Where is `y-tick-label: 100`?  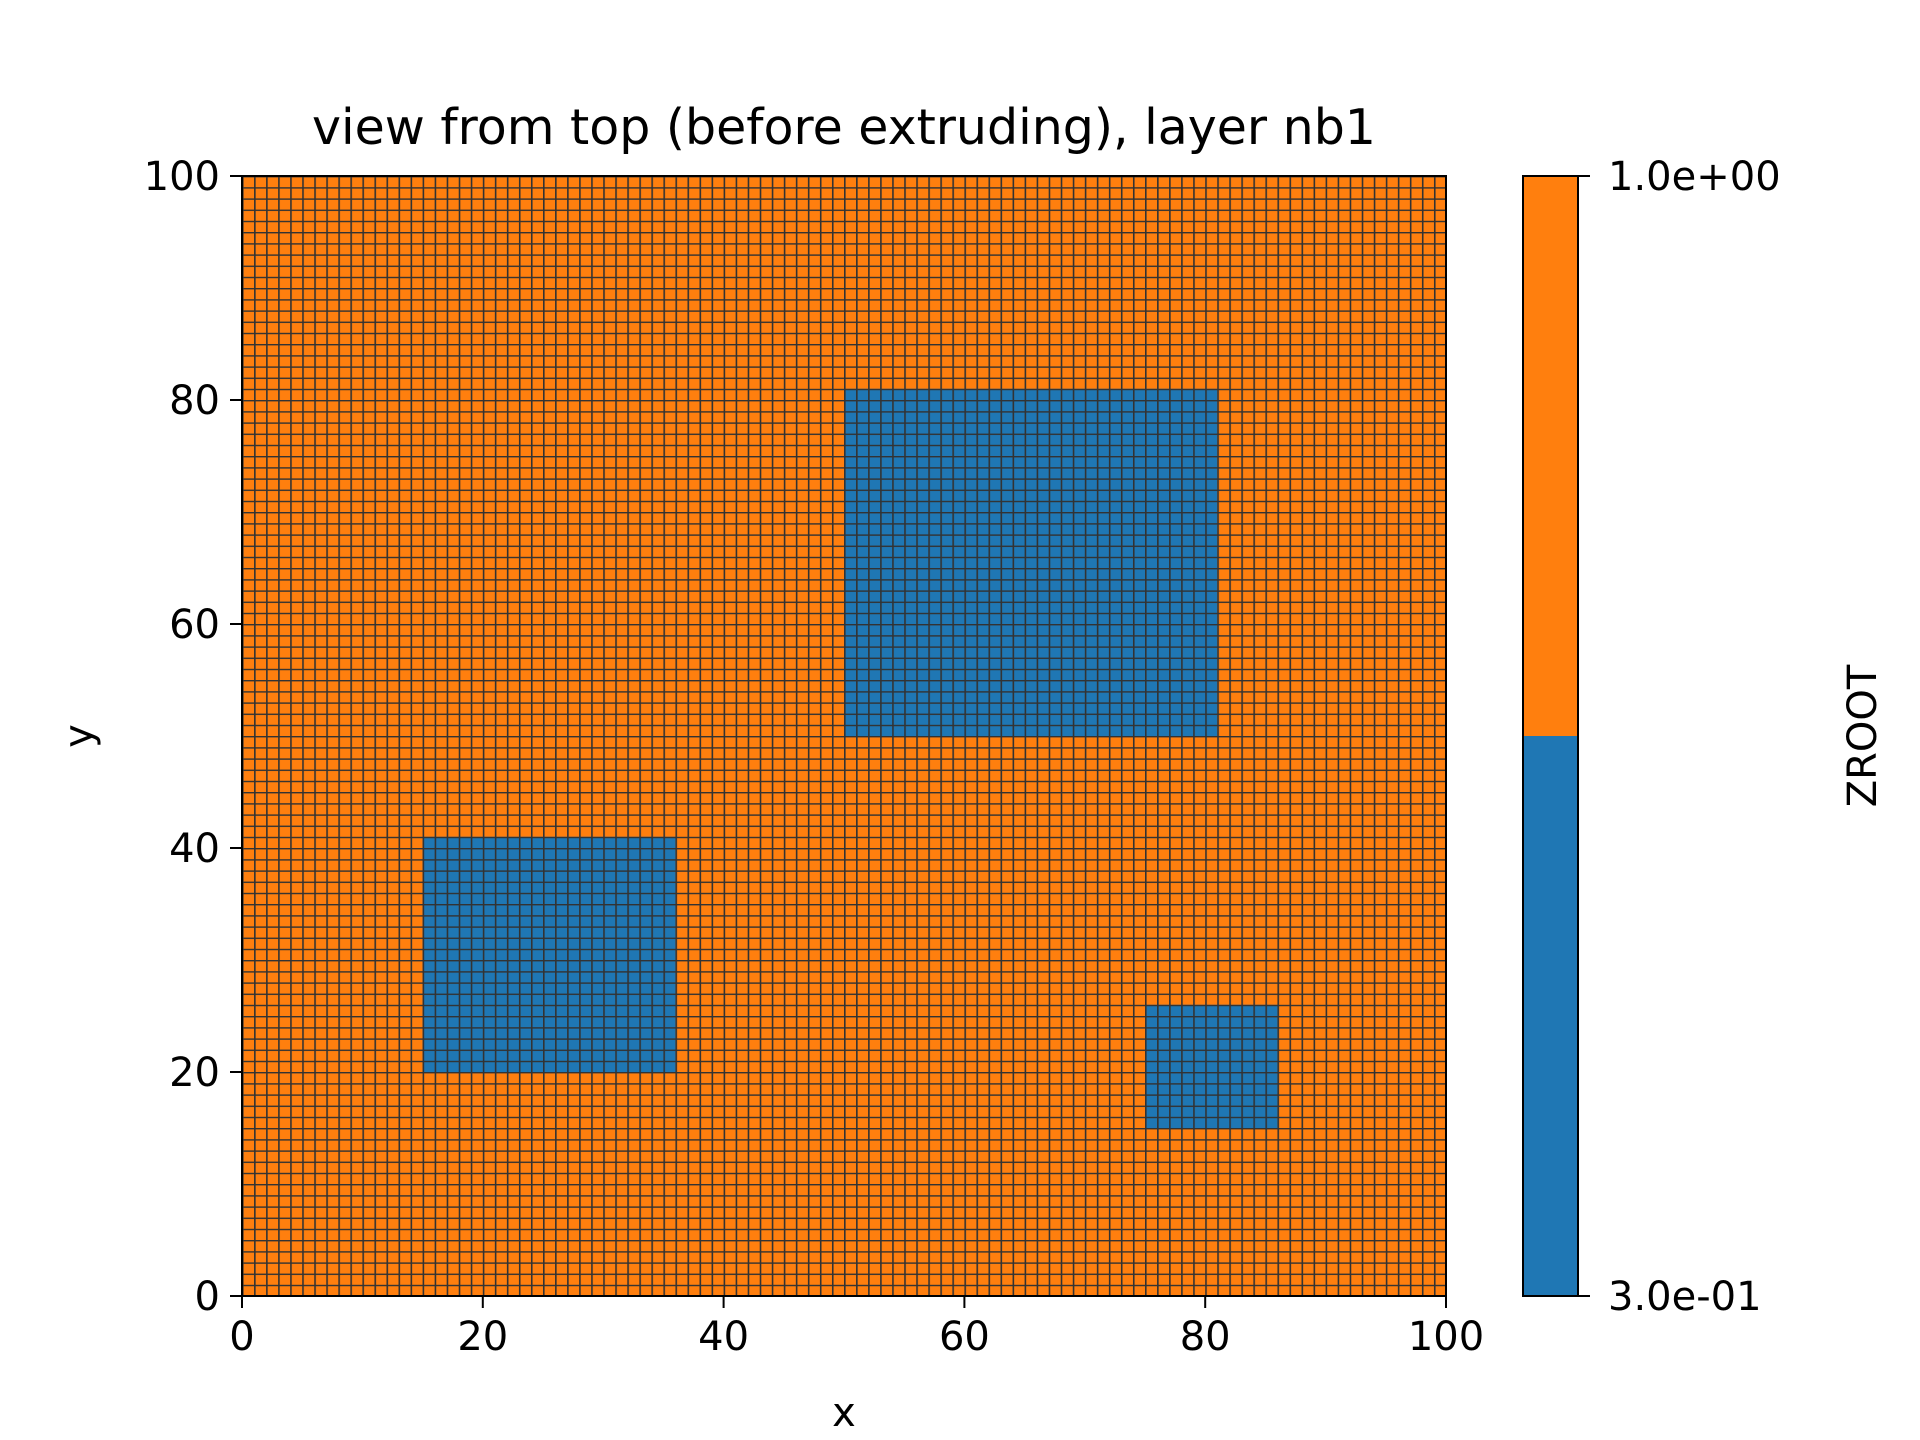 y-tick-label: 100 is located at coordinates (182, 177).